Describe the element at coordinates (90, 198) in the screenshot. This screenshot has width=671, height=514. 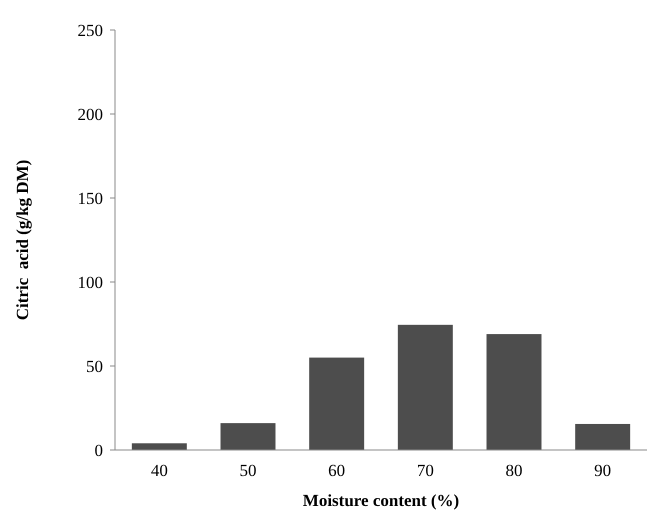
I see `y-tick-label: 150` at that location.